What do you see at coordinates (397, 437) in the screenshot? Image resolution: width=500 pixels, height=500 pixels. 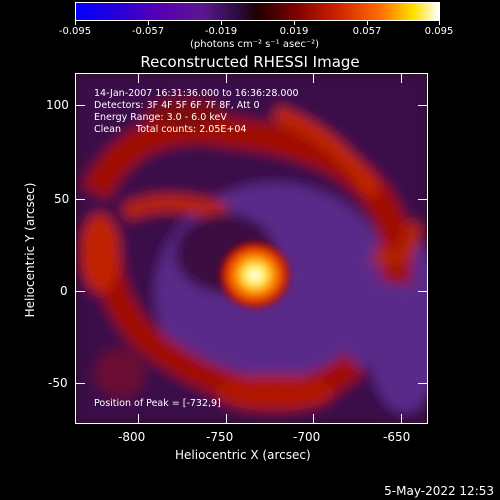 I see `x-tick-label: -650` at bounding box center [397, 437].